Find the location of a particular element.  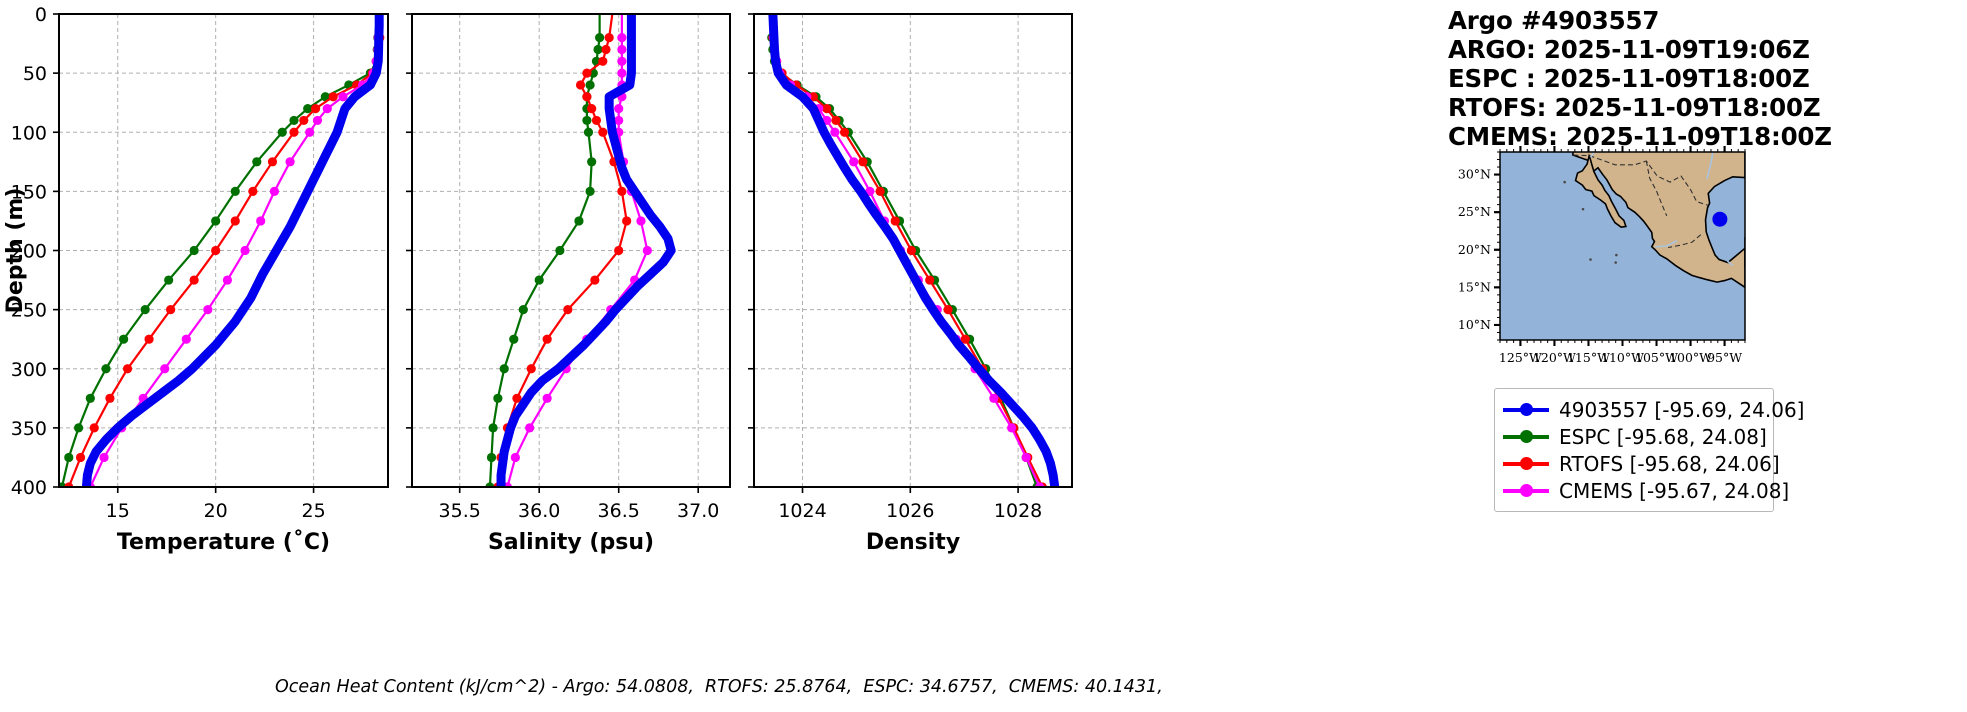

header-line-2: ESPC : 2025-11-09T18:00Z is located at coordinates (1629, 78).